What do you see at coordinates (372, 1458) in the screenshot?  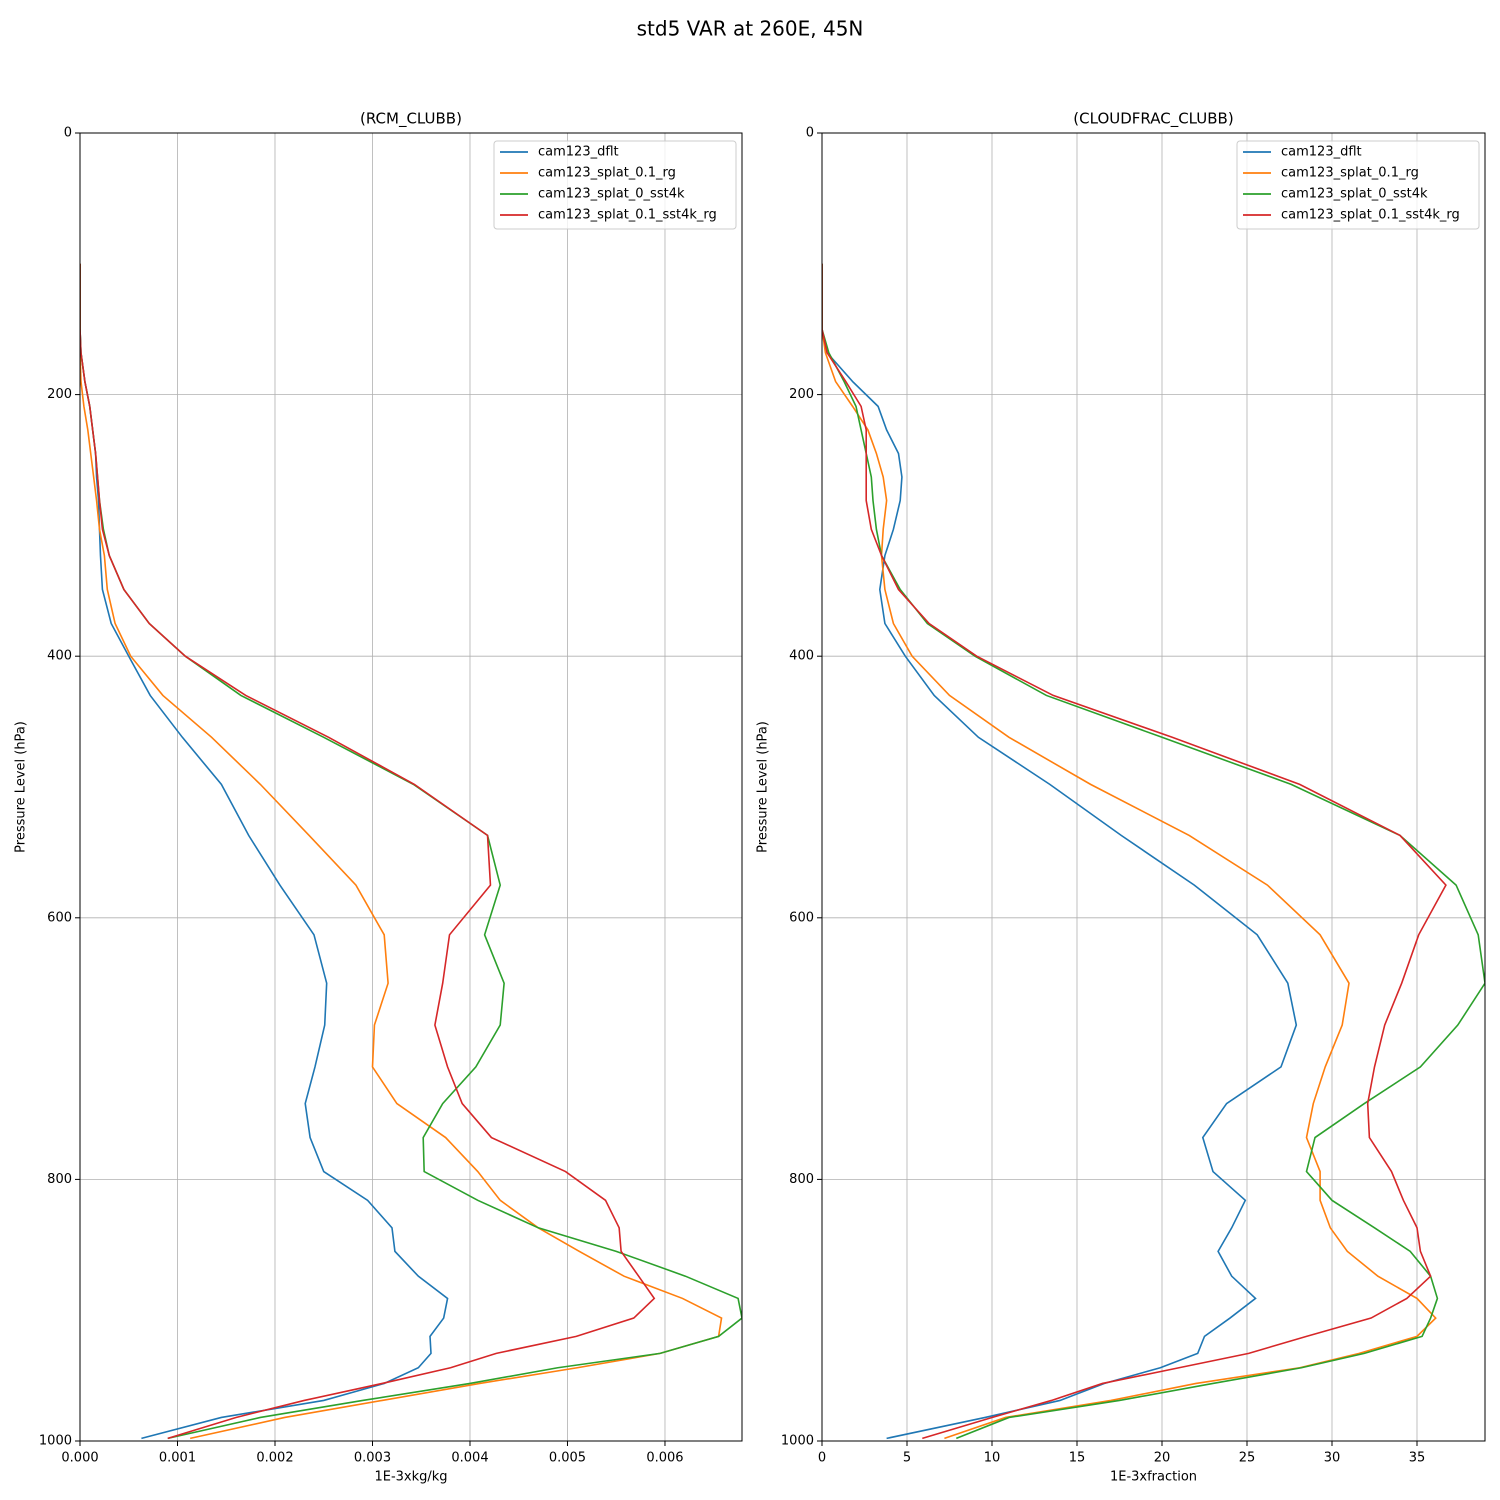 I see `x-tick-label: 0.003` at bounding box center [372, 1458].